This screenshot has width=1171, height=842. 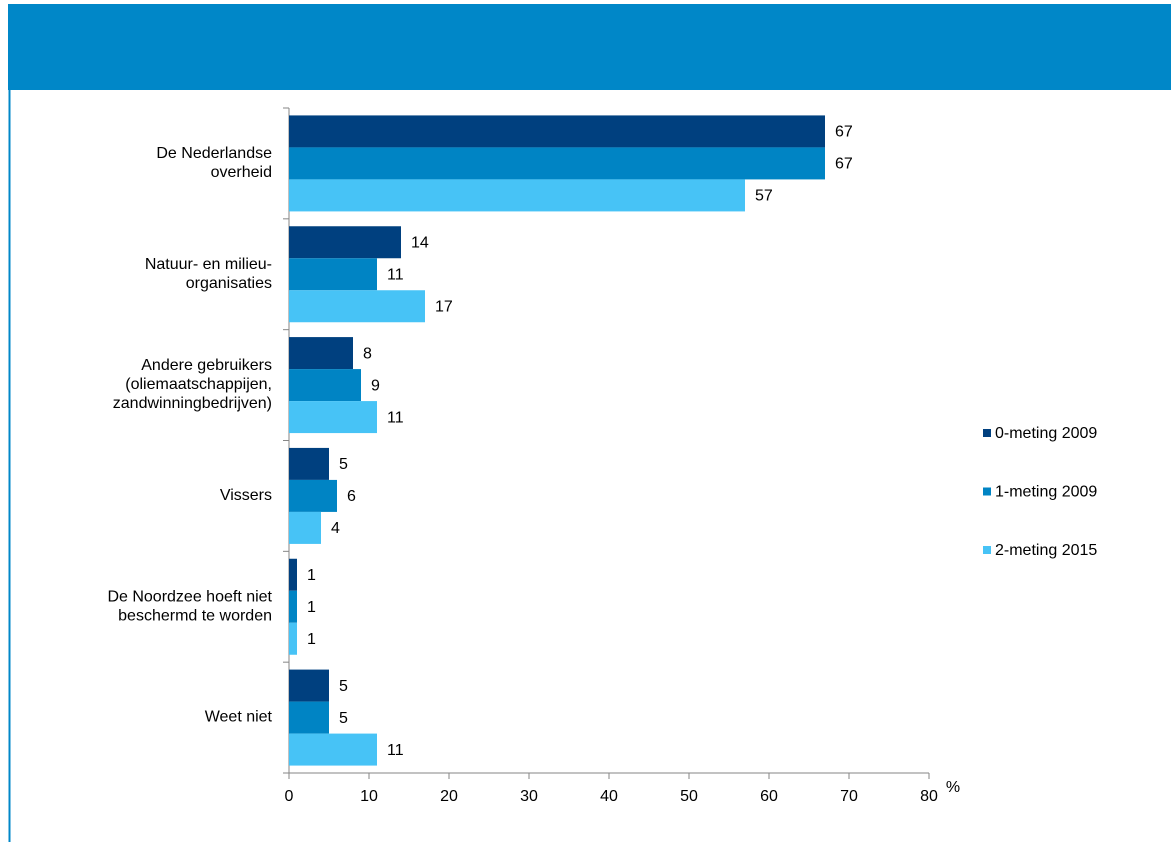 What do you see at coordinates (198, 384) in the screenshot?
I see `y-tick-label-line: (oliemaatschappijen,` at bounding box center [198, 384].